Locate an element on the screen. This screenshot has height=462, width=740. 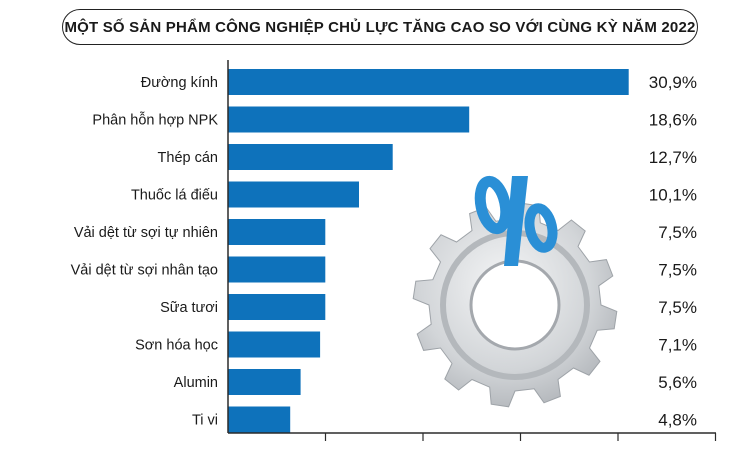
category-label: Sữa tươi is located at coordinates (189, 308).